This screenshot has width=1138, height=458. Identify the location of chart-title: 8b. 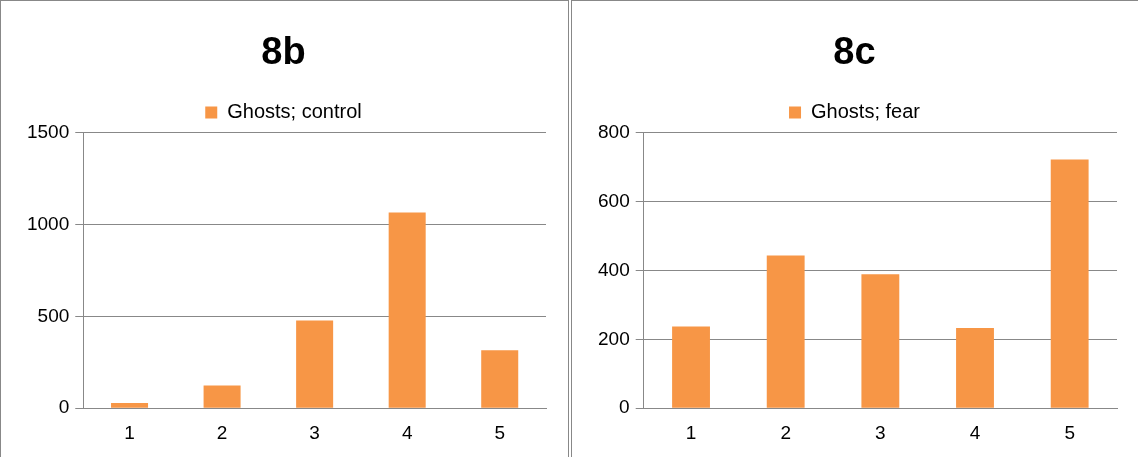
(283, 51).